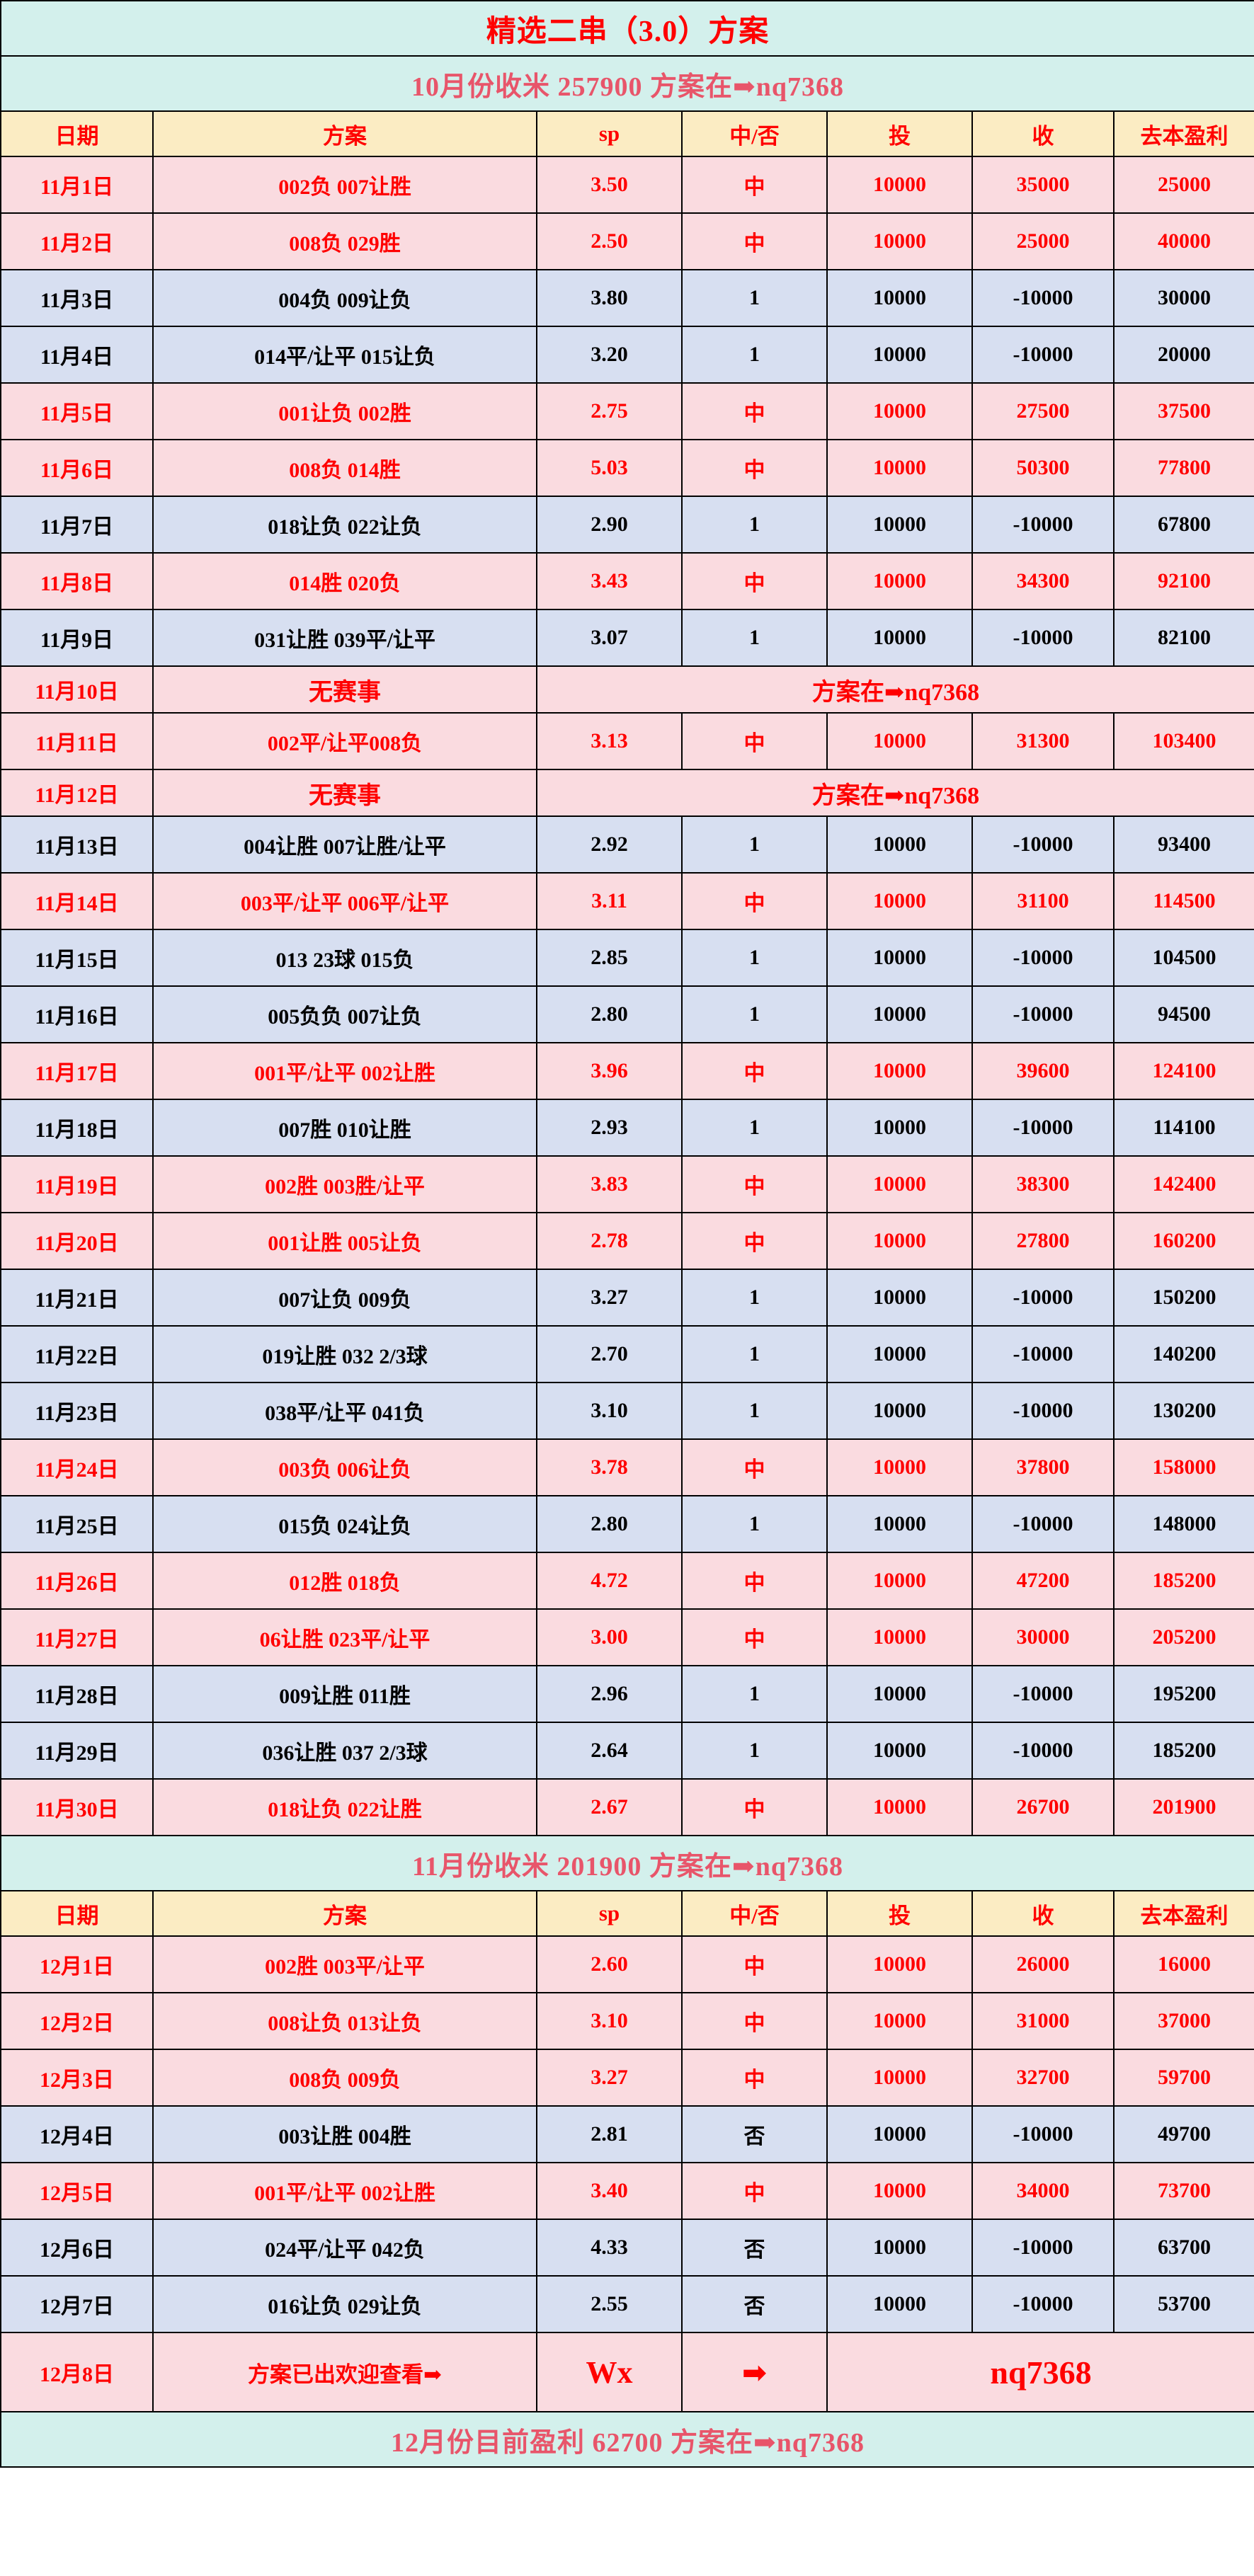 The height and width of the screenshot is (2576, 1254). I want to click on row-sp: 2.93, so click(609, 1128).